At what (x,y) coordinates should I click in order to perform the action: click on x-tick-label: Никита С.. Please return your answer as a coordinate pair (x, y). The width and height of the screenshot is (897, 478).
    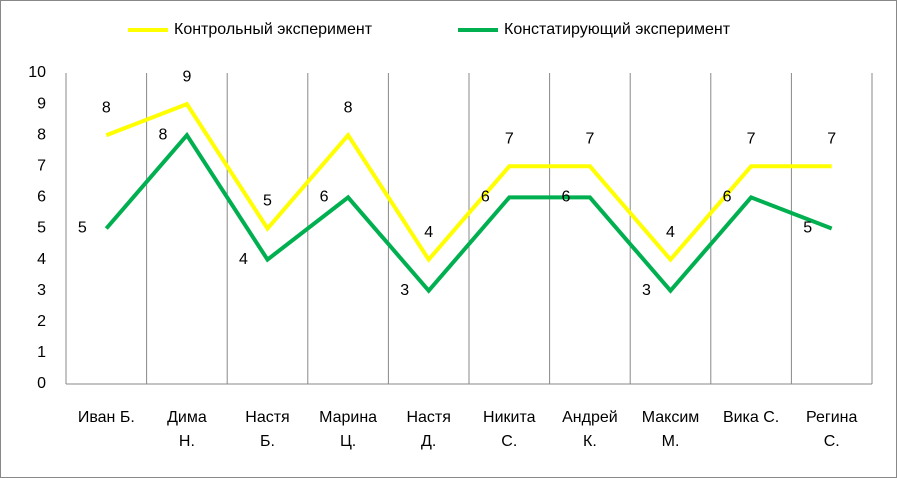
    Looking at the image, I should click on (509, 429).